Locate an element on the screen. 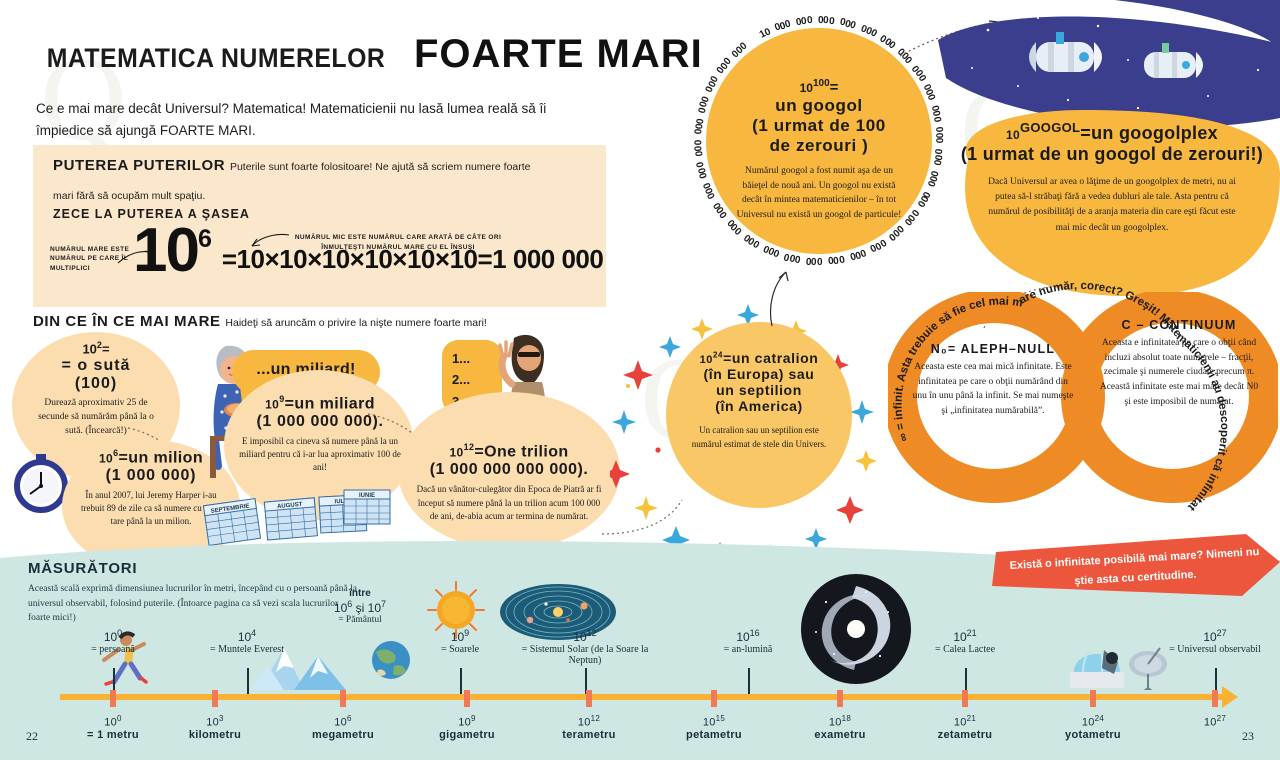 The height and width of the screenshot is (760, 1280). observatory-illustration is located at coordinates (1118, 668).